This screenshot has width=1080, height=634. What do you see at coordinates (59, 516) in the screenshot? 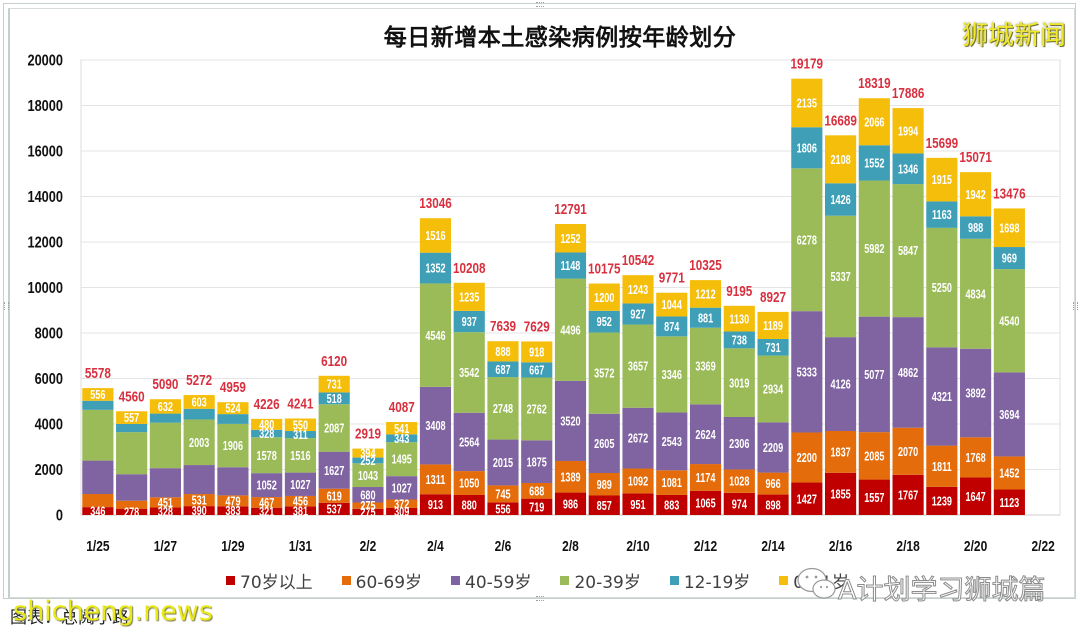
I see `y-tick-label: 0` at bounding box center [59, 516].